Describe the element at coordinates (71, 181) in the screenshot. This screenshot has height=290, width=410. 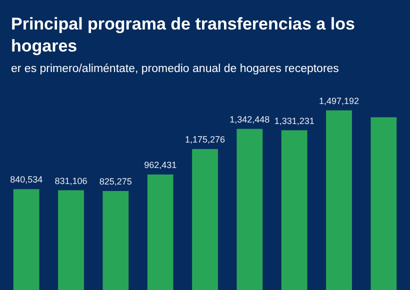
I see `data-label: 831,106` at that location.